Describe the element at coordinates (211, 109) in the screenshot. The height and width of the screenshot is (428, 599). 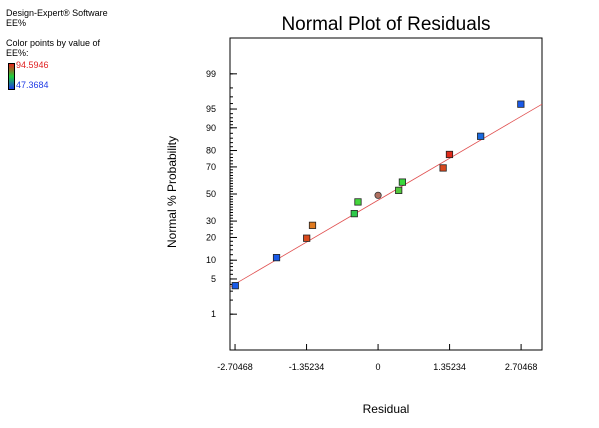
I see `y-tick-label: 95` at that location.